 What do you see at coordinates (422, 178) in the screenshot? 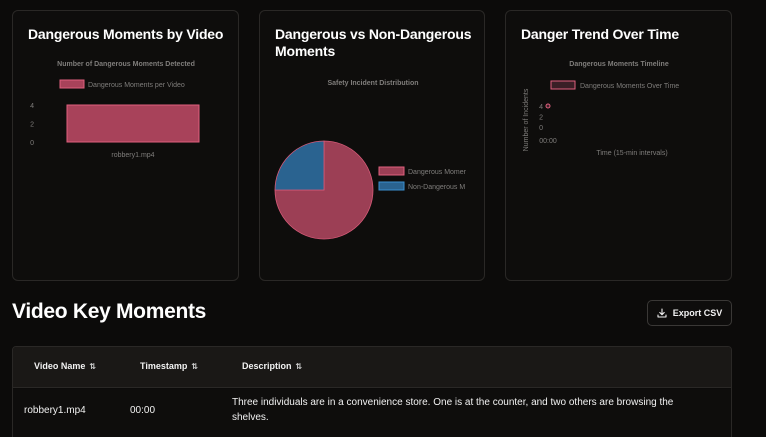
I see `pie-legend: Dangerous Momer Non-Dangerous M` at bounding box center [422, 178].